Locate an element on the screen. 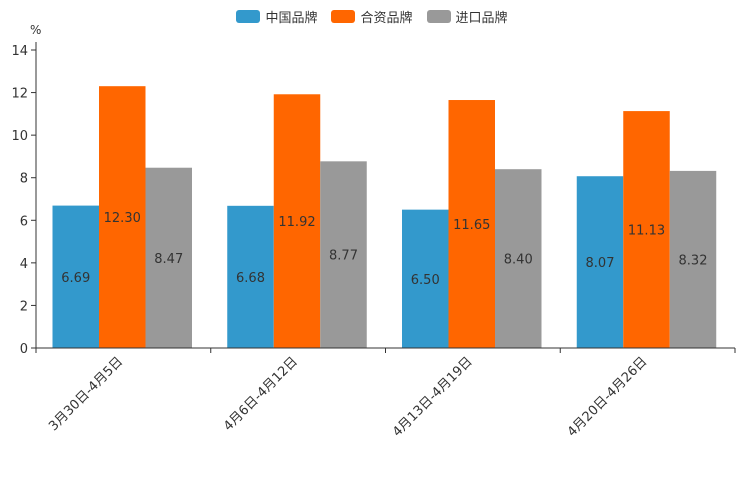 This screenshot has height=496, width=744. bar-s2-c3 is located at coordinates (693, 259).